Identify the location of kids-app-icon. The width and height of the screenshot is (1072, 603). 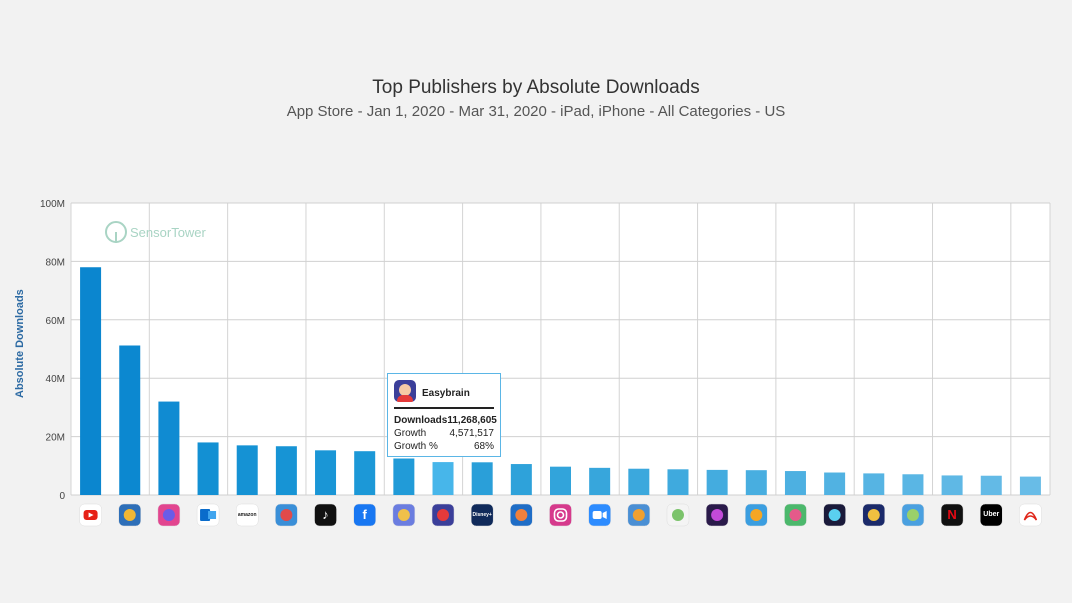
(678, 515).